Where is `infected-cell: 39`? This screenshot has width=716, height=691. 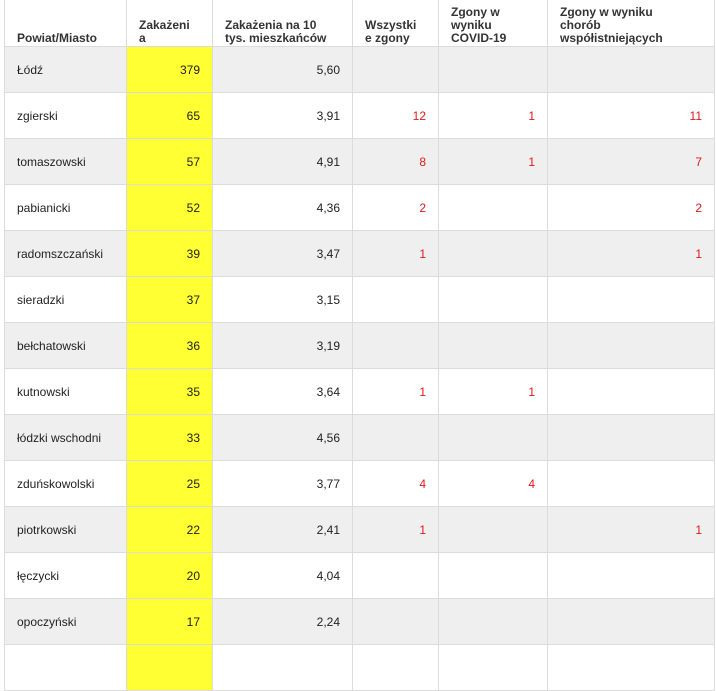
infected-cell: 39 is located at coordinates (169, 253).